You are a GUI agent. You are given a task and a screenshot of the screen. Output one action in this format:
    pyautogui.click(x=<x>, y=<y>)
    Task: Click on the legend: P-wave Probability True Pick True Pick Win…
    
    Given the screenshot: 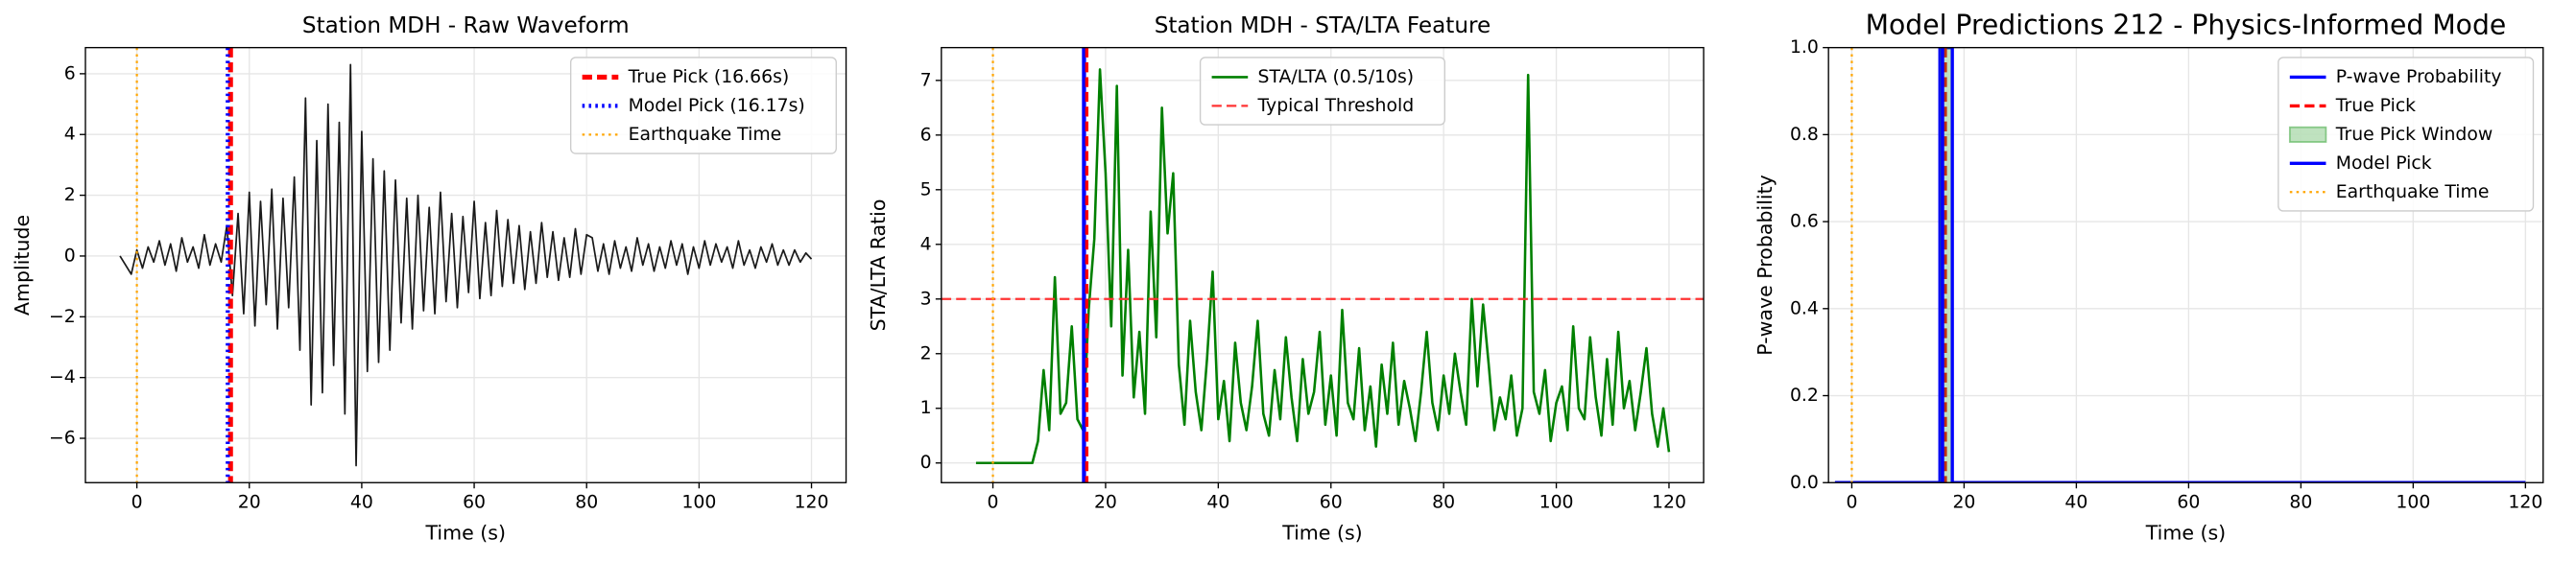 What is the action you would take?
    pyautogui.click(x=2406, y=134)
    